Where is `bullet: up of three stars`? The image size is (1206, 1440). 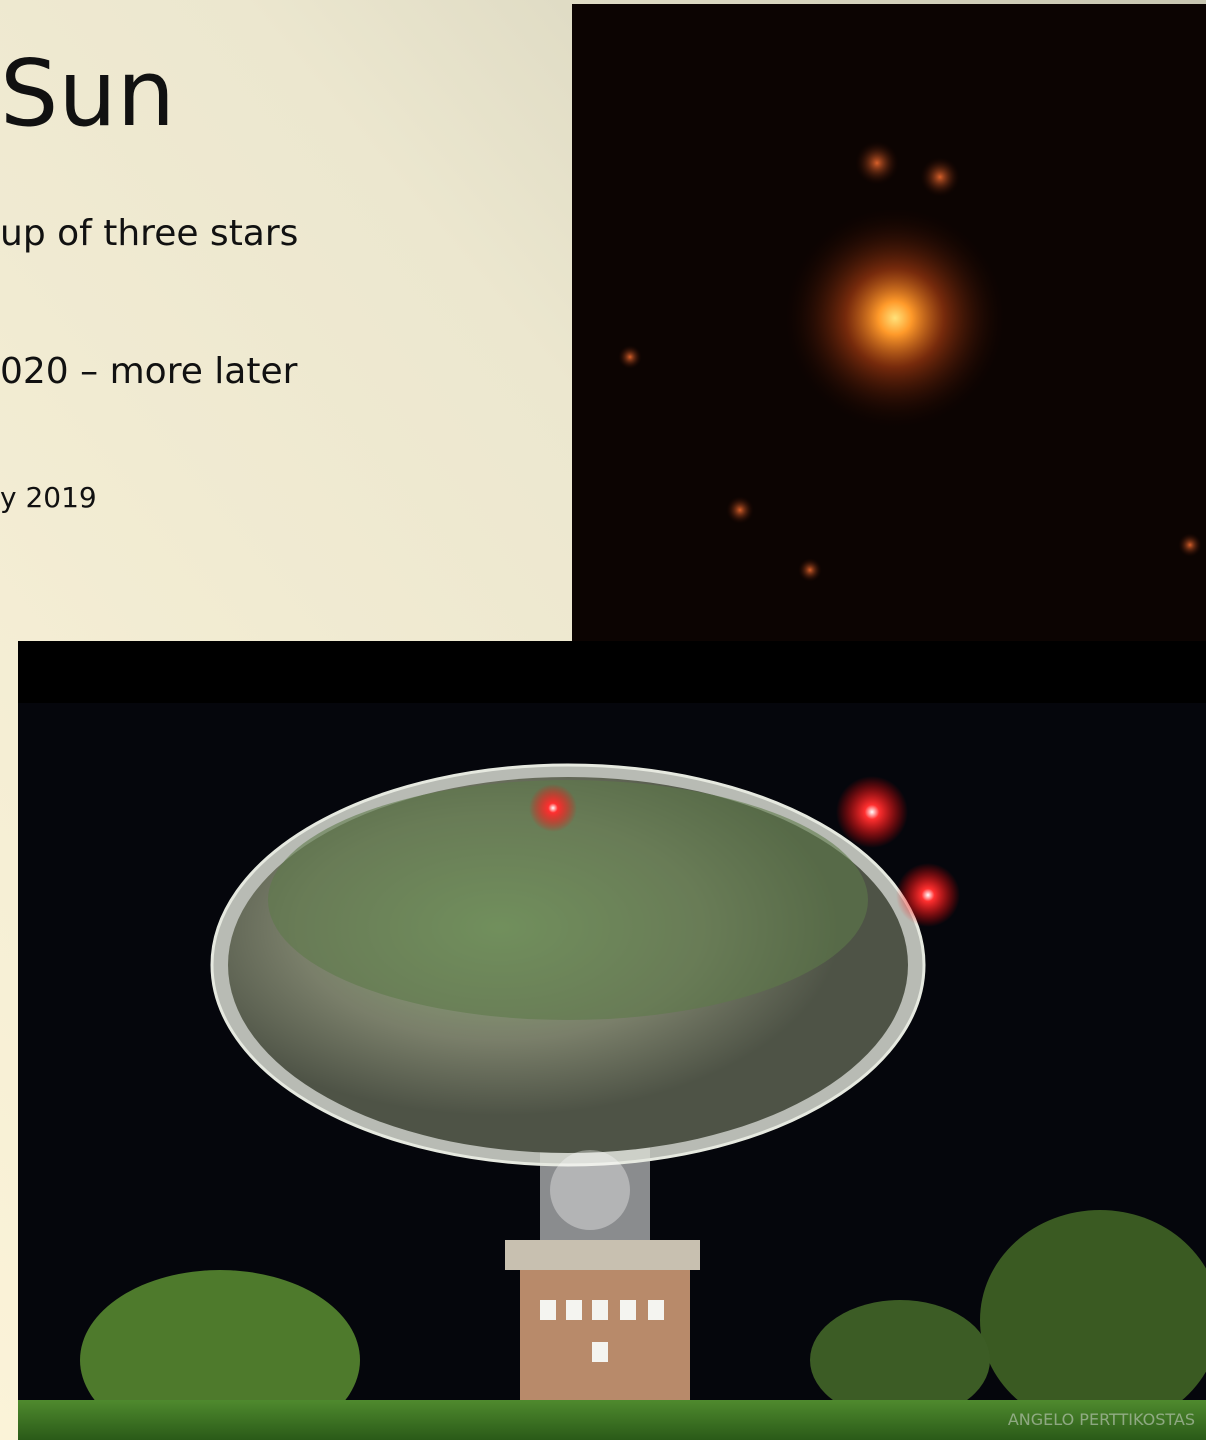 bullet: up of three stars is located at coordinates (149, 233).